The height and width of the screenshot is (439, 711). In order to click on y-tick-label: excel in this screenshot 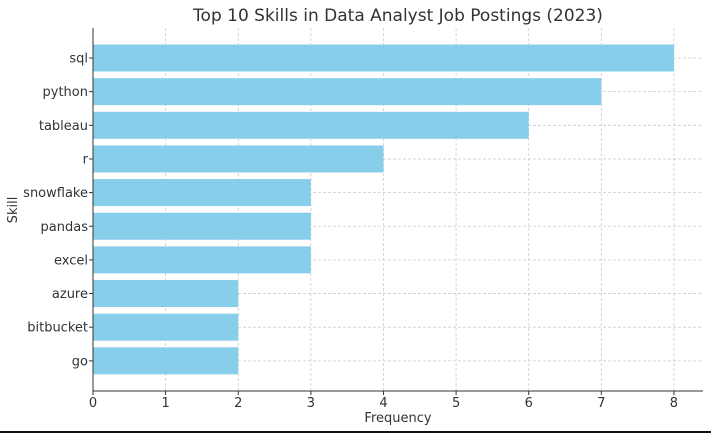, I will do `click(71, 260)`.